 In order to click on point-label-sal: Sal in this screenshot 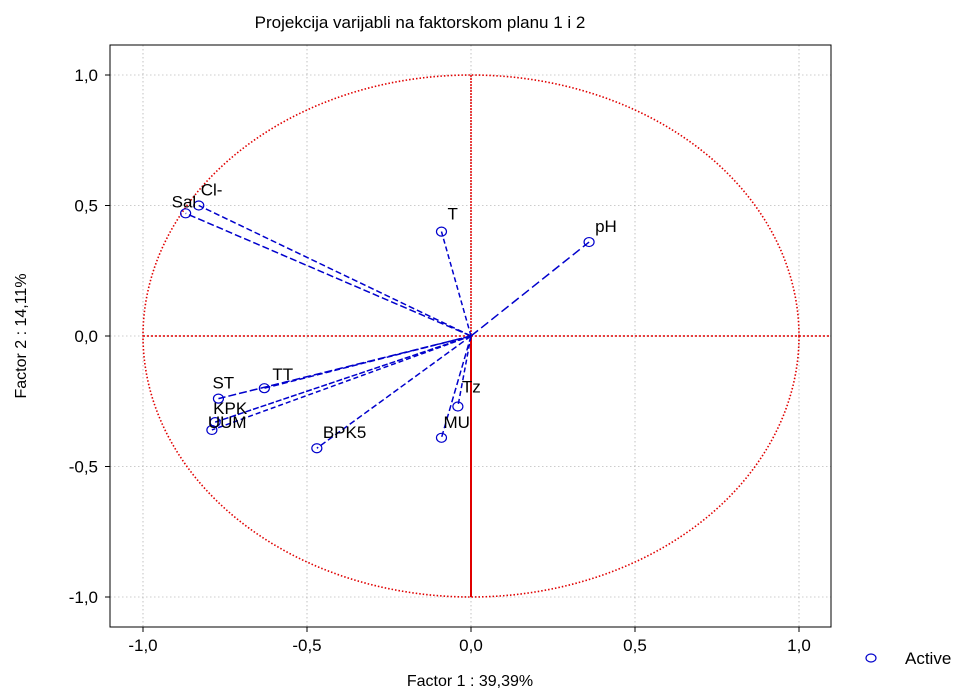, I will do `click(184, 201)`.